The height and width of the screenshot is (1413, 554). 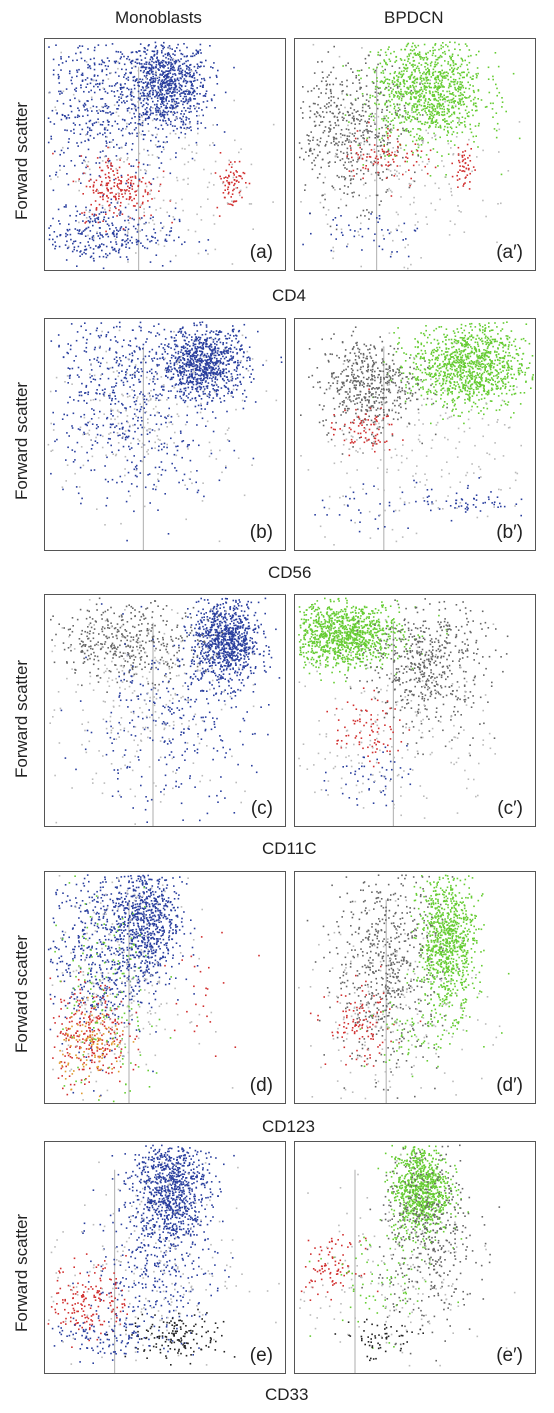 What do you see at coordinates (165, 434) in the screenshot?
I see `scatter-panel-b: (b)` at bounding box center [165, 434].